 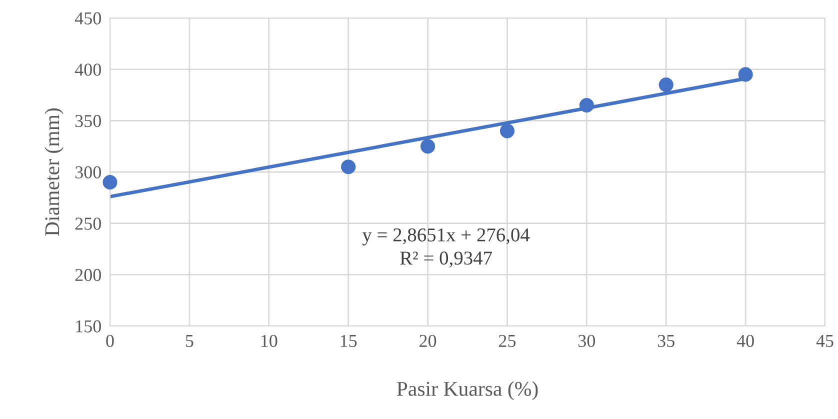 What do you see at coordinates (446, 237) in the screenshot?
I see `annotation: y = 2,8651x + 276,04` at bounding box center [446, 237].